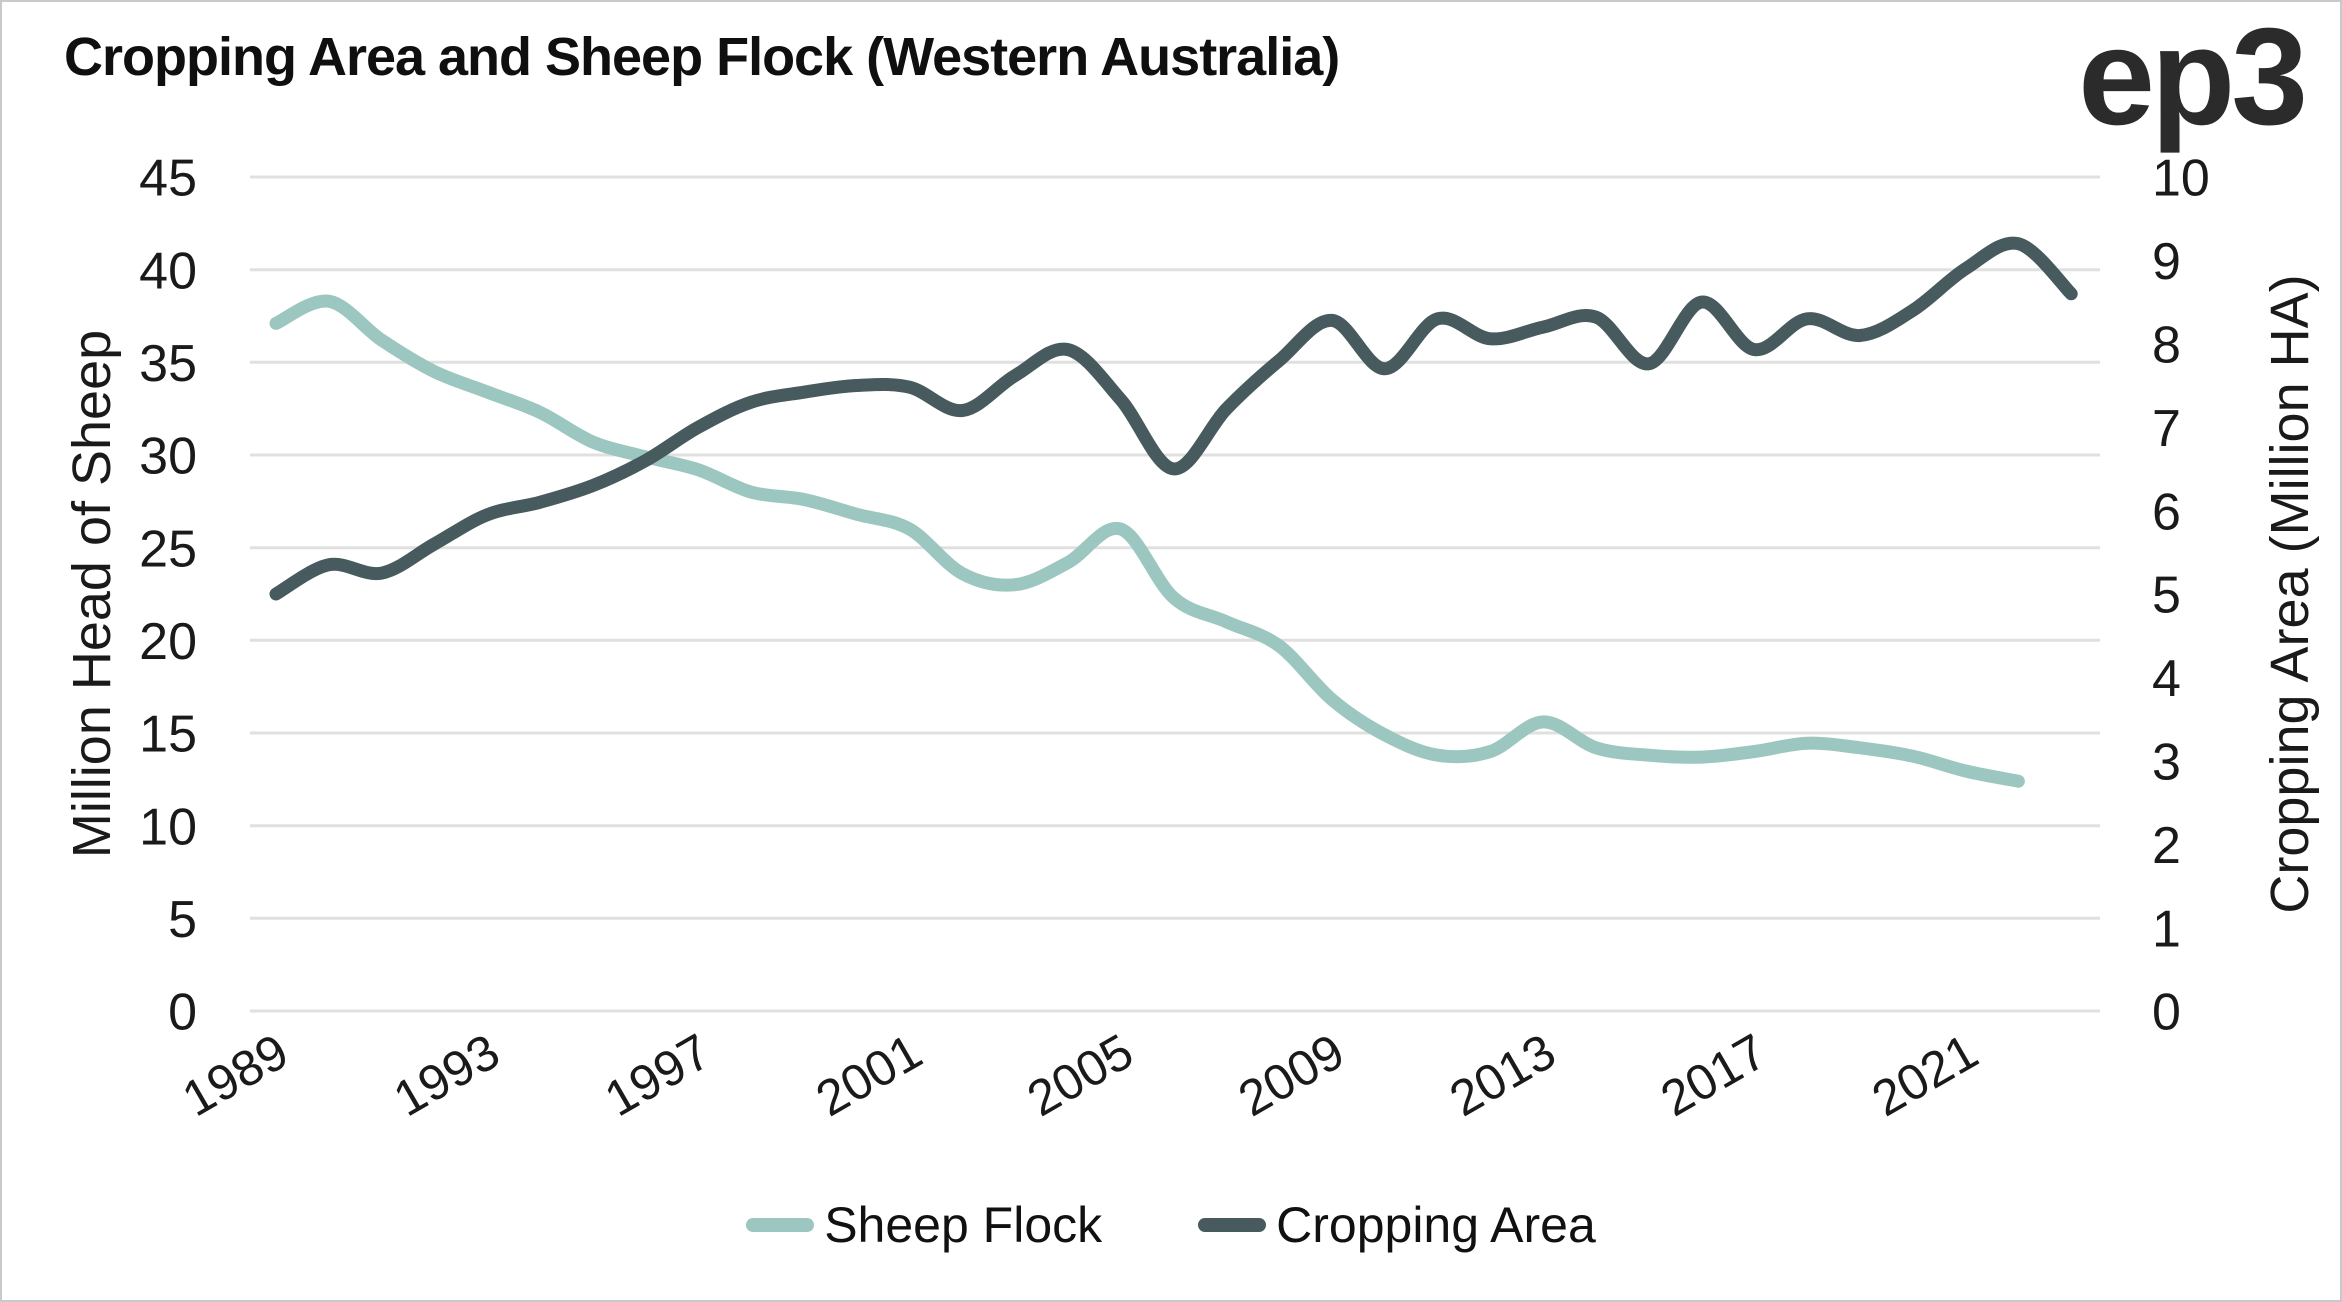  Describe the element at coordinates (2166, 596) in the screenshot. I see `right-axis-tick-label: 5` at that location.